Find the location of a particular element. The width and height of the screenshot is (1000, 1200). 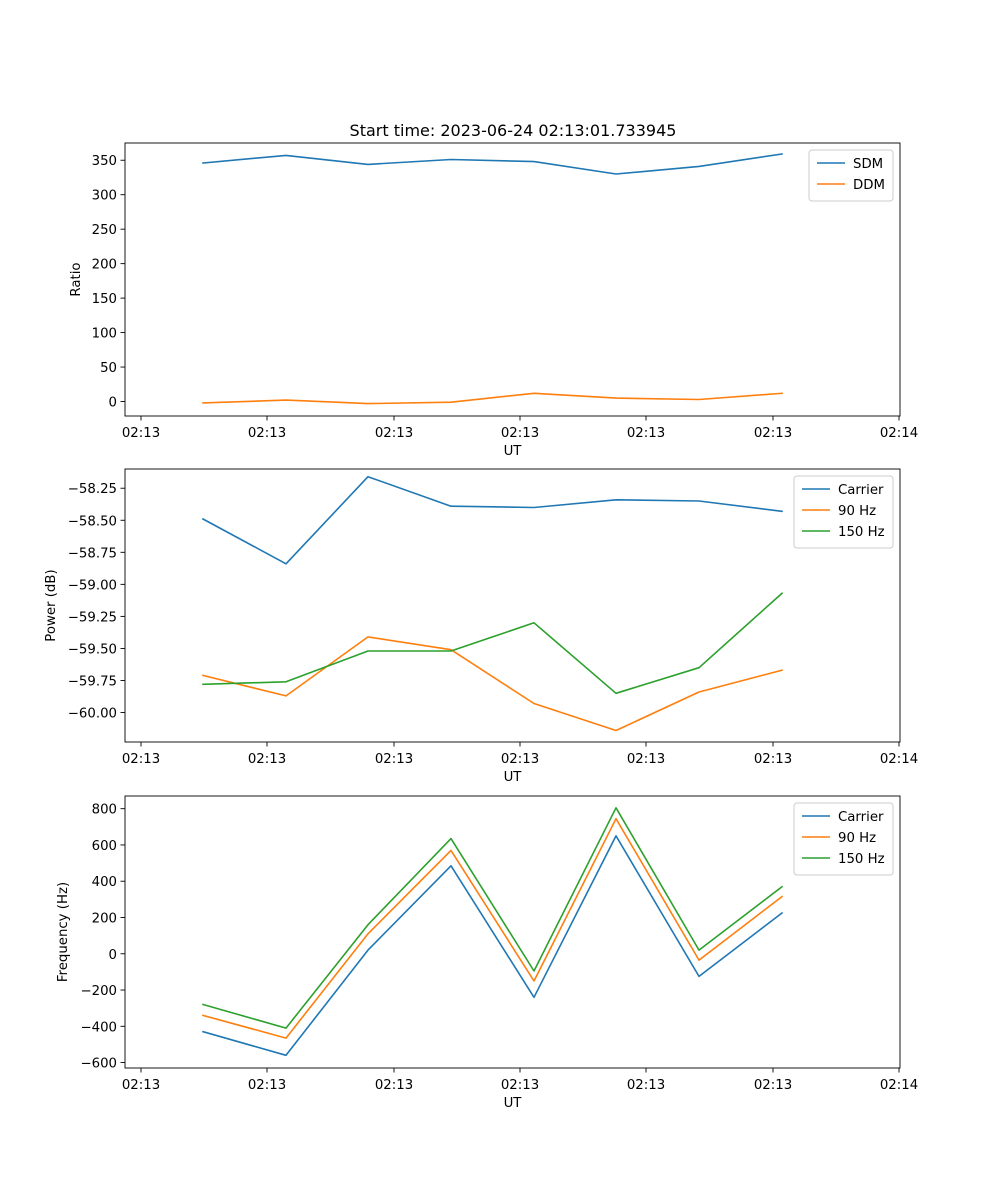

y-tick-label: 400 is located at coordinates (104, 882).